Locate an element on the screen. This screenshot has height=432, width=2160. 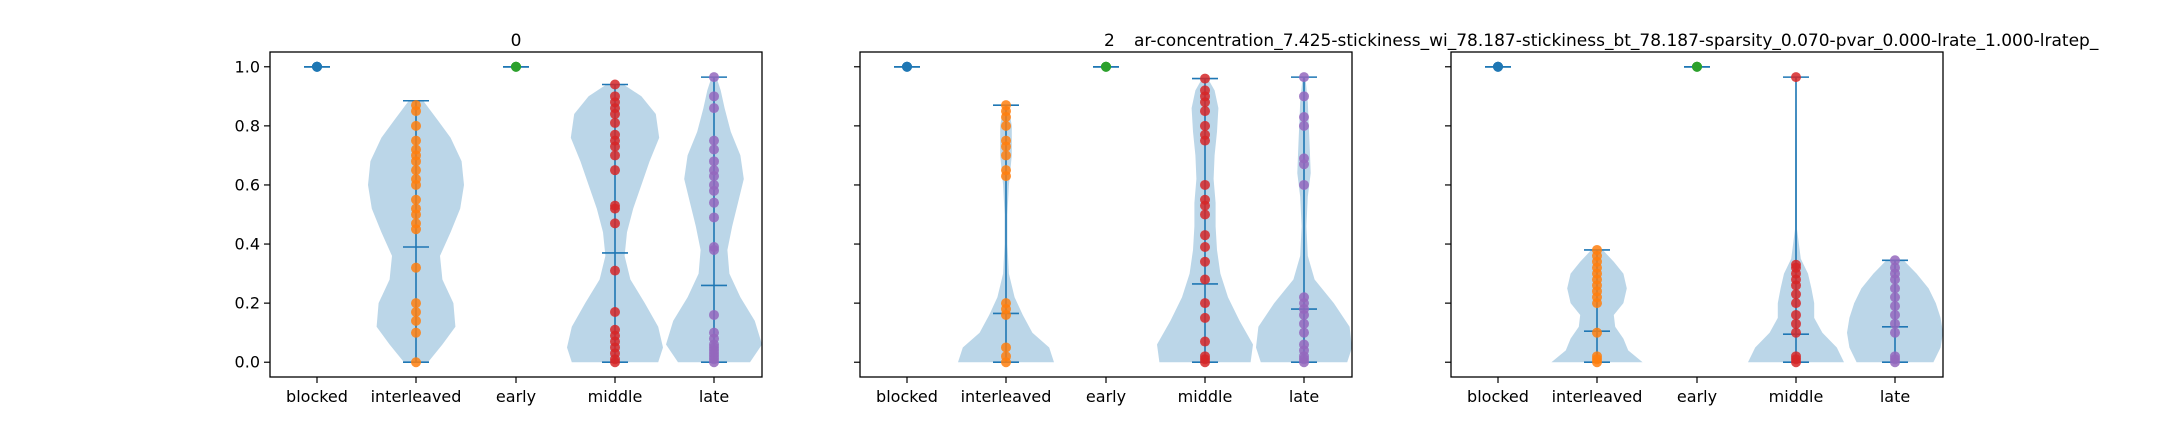
y-tick-label-5: 1.0 is located at coordinates (247, 66).